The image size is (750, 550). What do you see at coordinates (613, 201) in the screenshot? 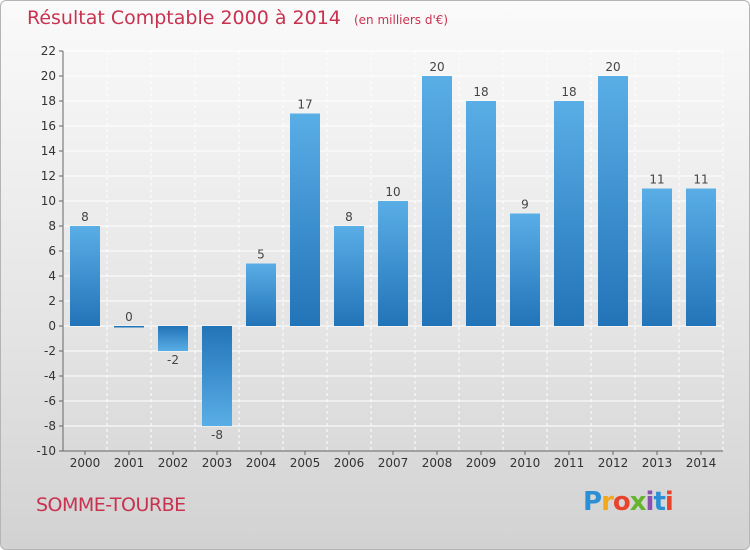
I see `bar-2012` at bounding box center [613, 201].